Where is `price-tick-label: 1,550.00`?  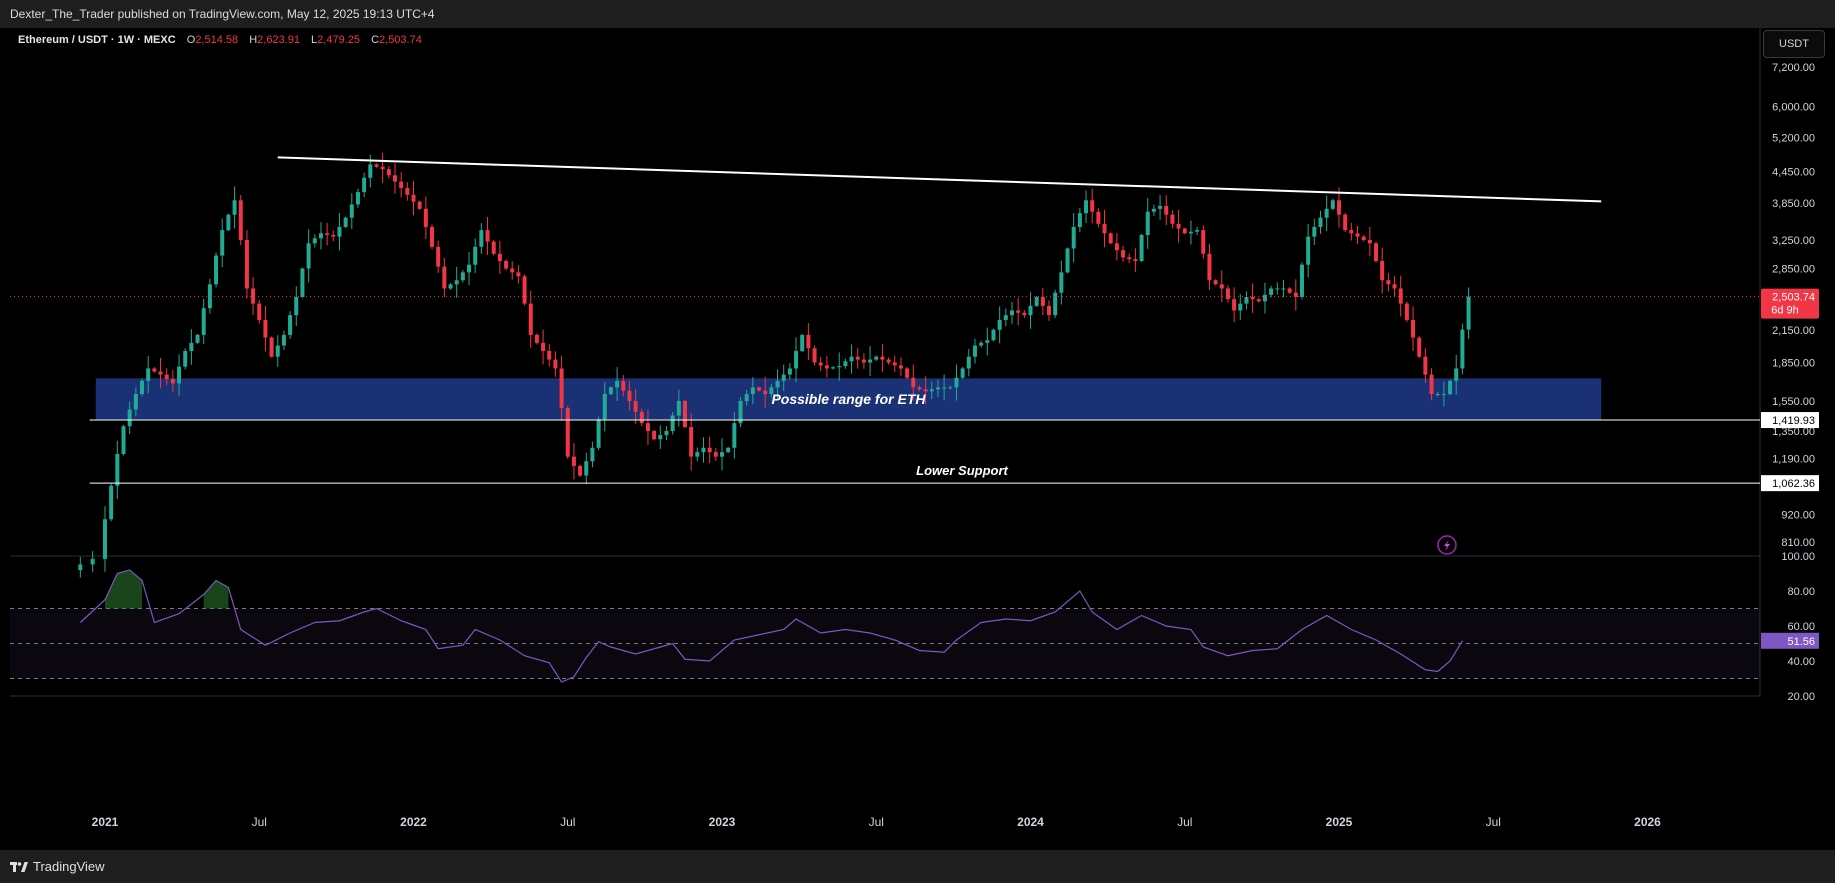
price-tick-label: 1,550.00 is located at coordinates (1793, 402).